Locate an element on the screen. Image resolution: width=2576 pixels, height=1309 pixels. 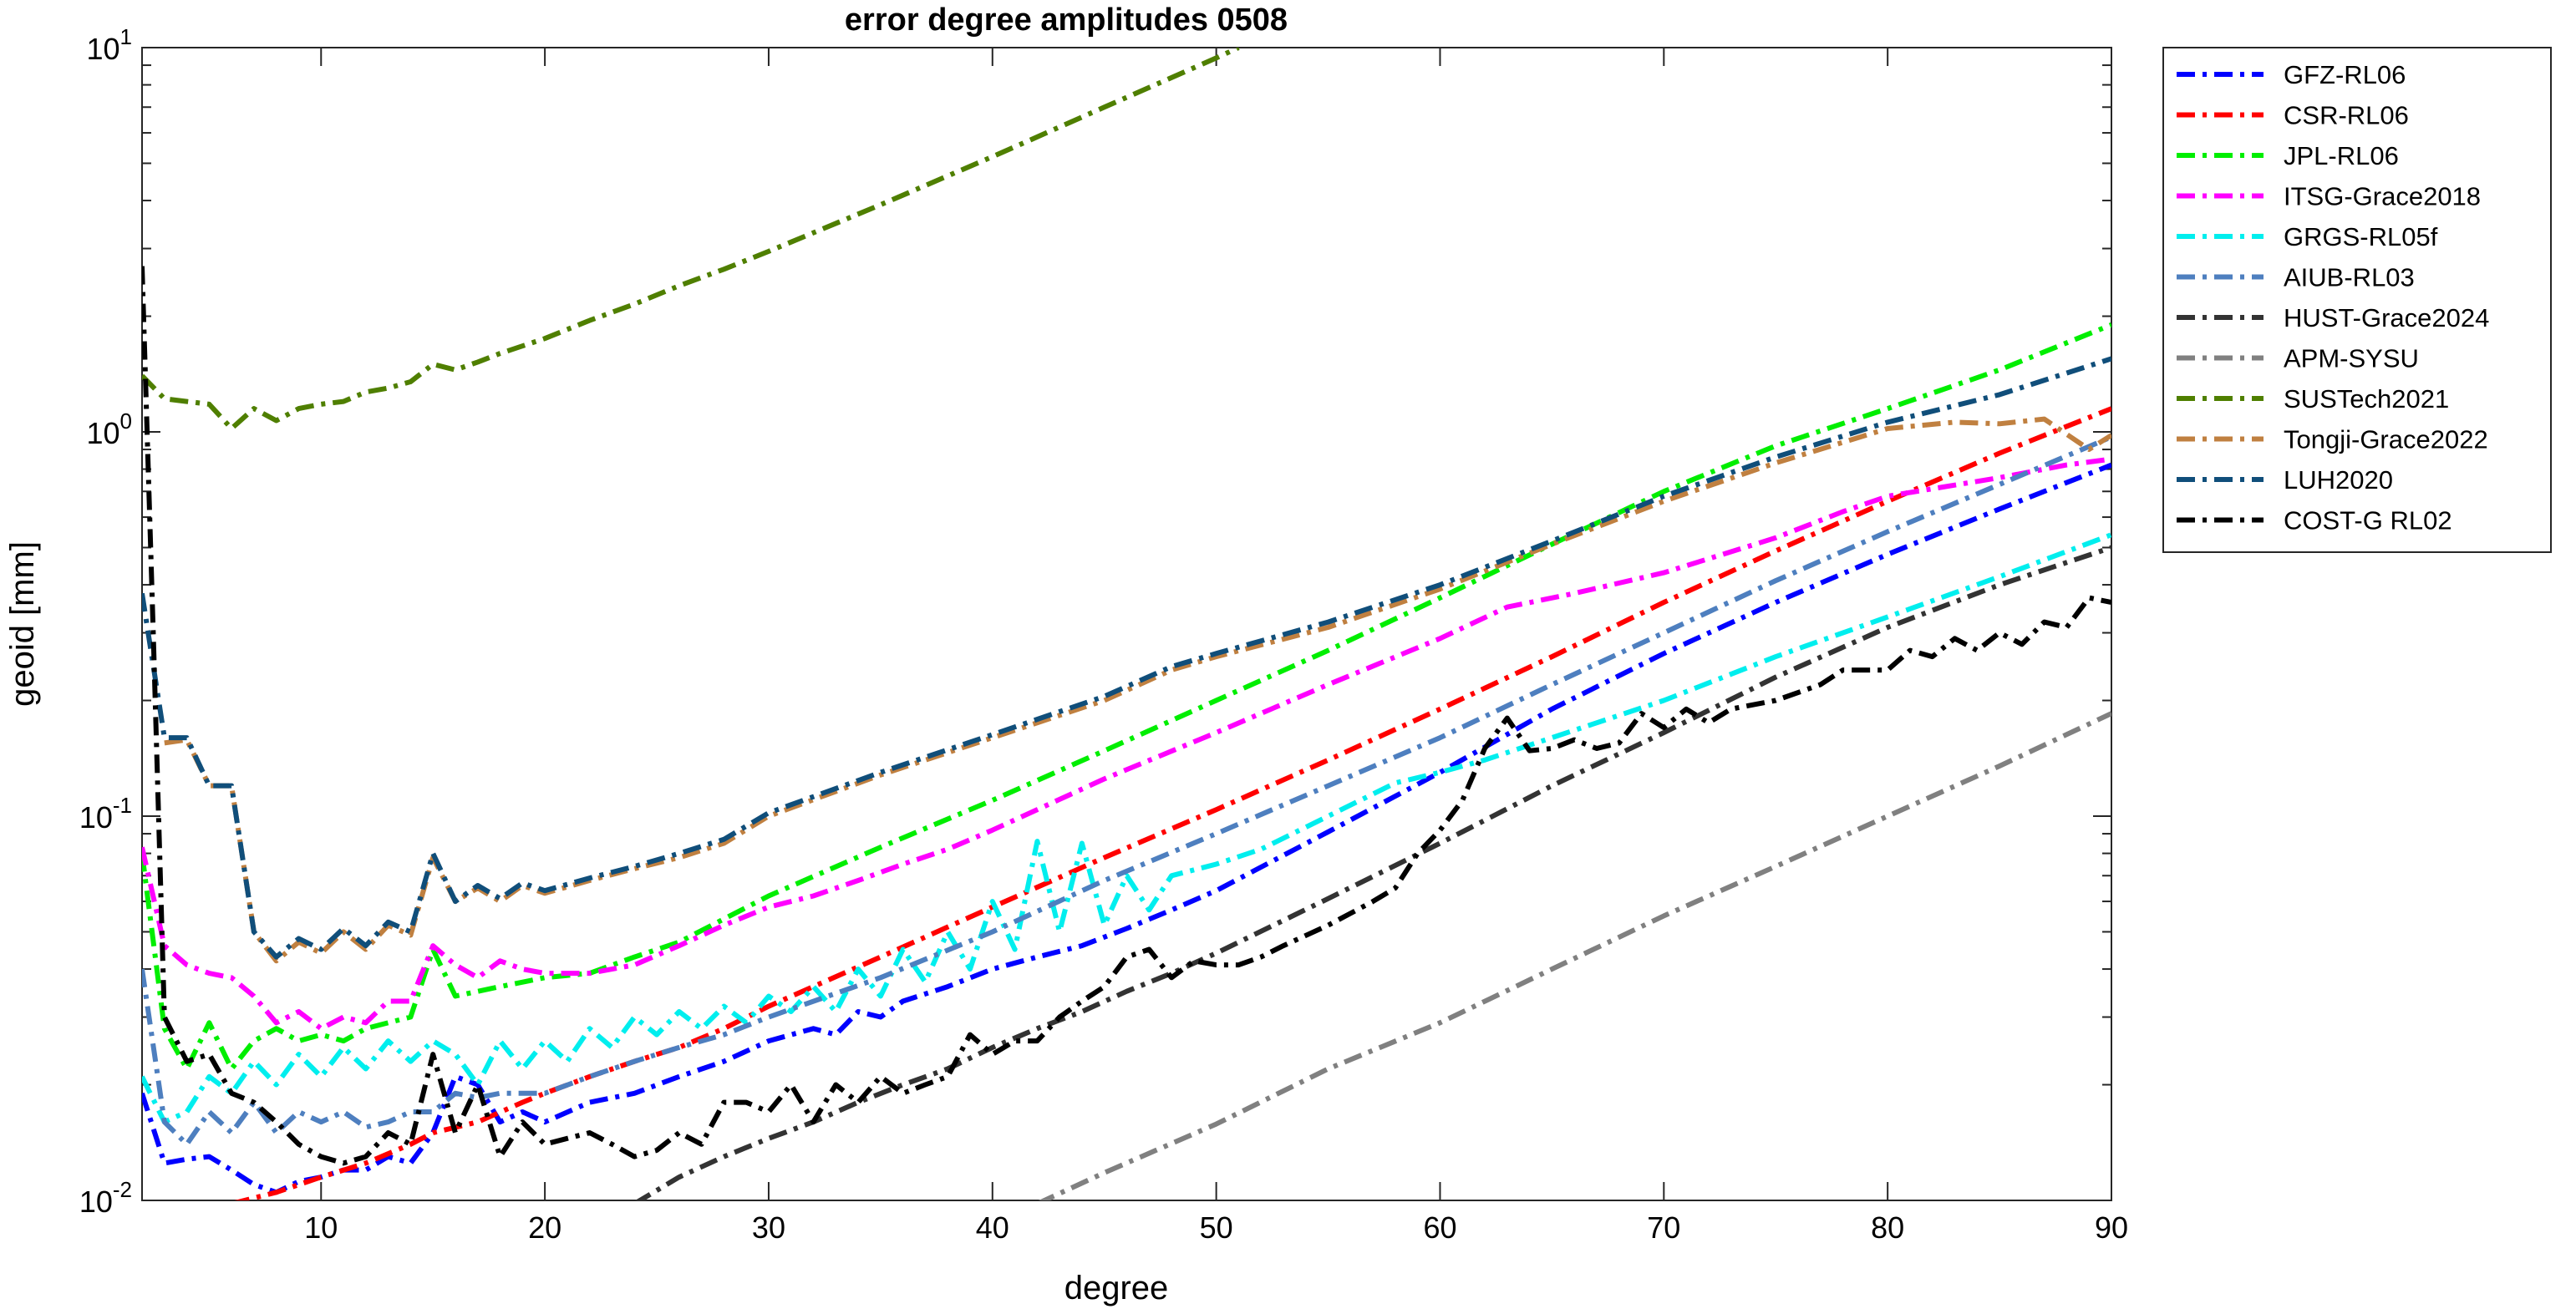
legend-label: LUH2020 is located at coordinates (2338, 480).